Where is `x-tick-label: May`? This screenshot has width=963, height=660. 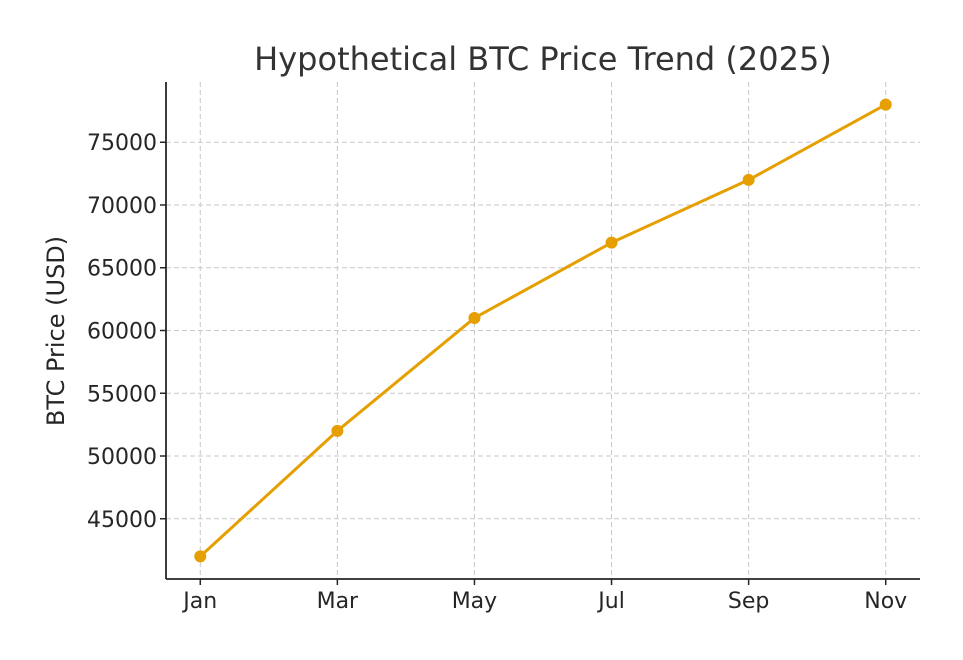 x-tick-label: May is located at coordinates (474, 601).